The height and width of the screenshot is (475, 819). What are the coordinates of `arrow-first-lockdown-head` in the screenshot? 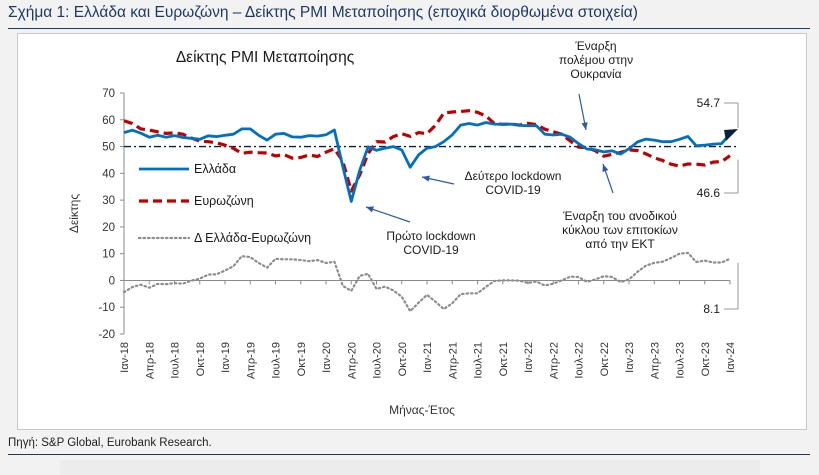 It's located at (370, 209).